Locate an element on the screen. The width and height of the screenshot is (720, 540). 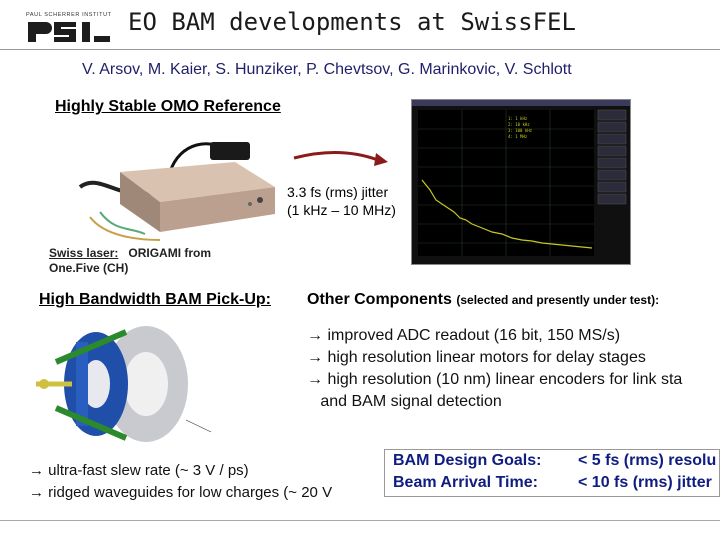
goal-label: BAM Design Goals: is located at coordinates (467, 460).